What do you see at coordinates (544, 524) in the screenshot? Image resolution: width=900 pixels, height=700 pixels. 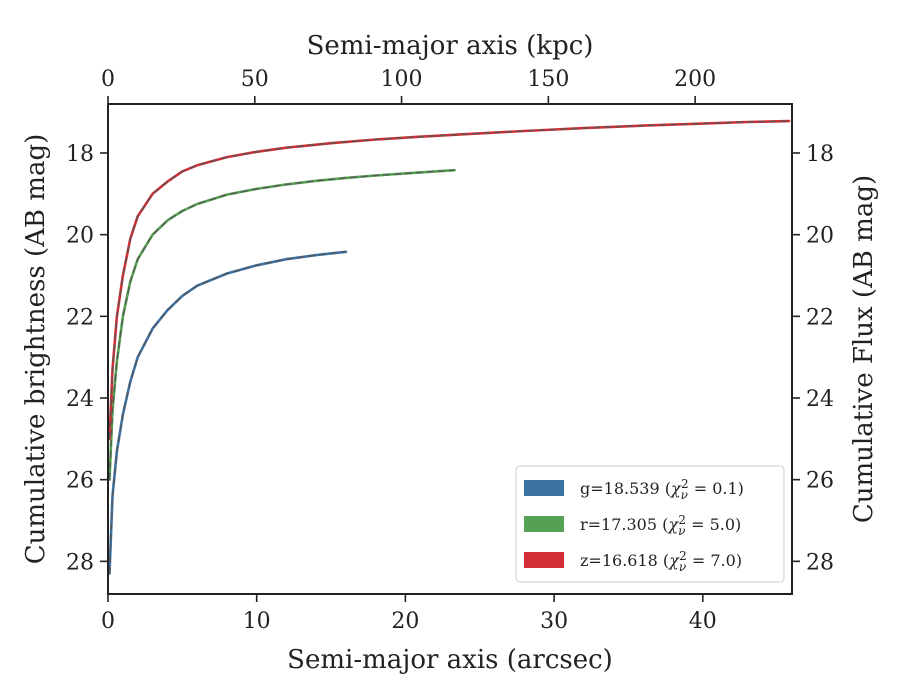 I see `legend-swatch-r` at bounding box center [544, 524].